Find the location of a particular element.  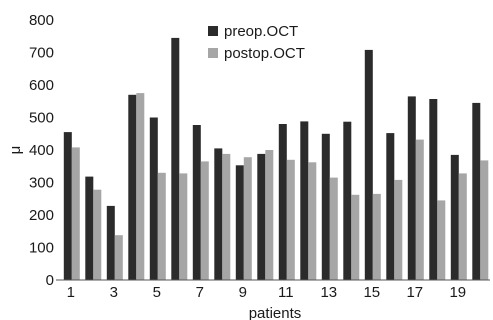

x-tick-label-1: 1 is located at coordinates (71, 292).